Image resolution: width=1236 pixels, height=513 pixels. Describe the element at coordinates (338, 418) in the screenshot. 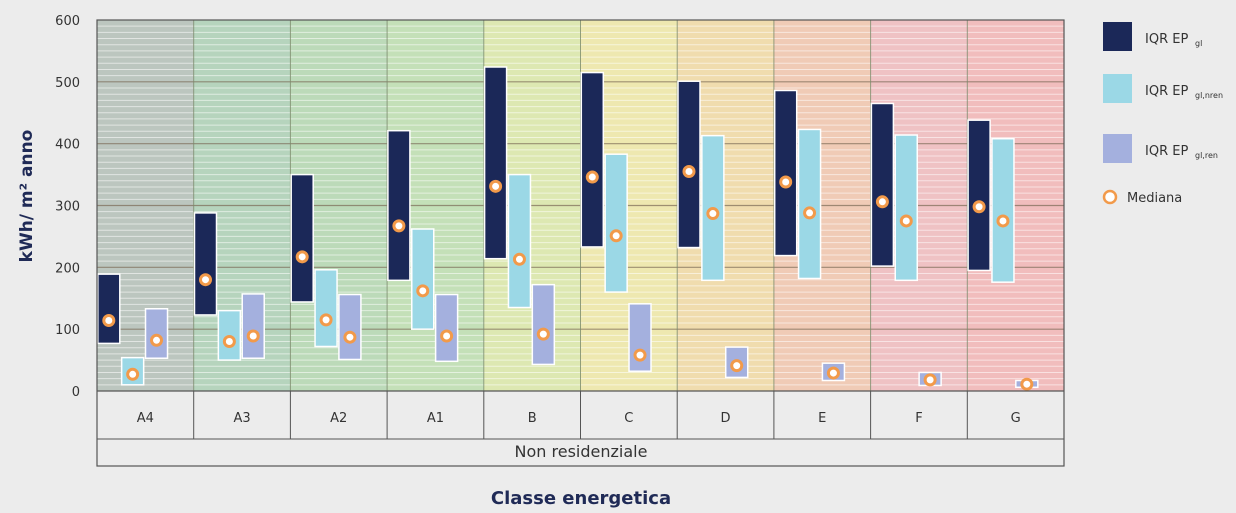

I see `category-label-A2: A2` at that location.